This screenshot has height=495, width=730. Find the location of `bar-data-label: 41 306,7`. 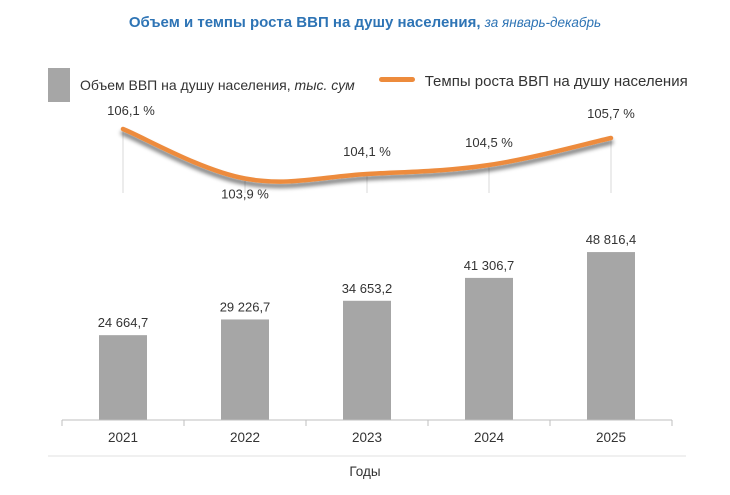

bar-data-label: 41 306,7 is located at coordinates (489, 265).